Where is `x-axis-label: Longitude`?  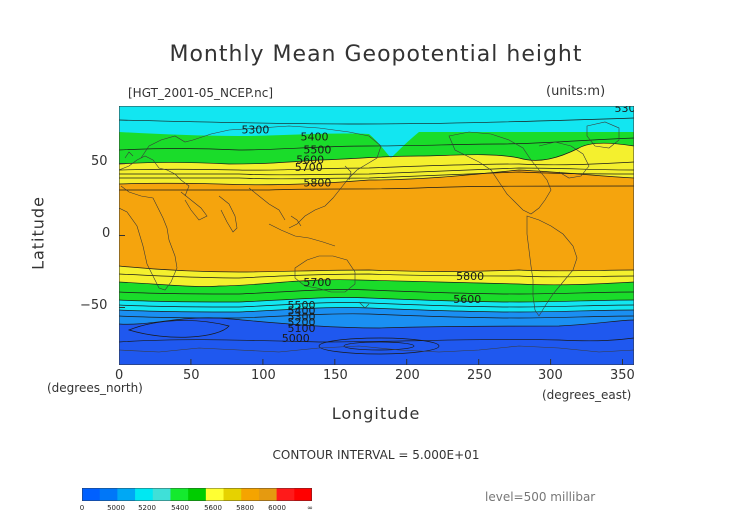 x-axis-label: Longitude is located at coordinates (376, 413).